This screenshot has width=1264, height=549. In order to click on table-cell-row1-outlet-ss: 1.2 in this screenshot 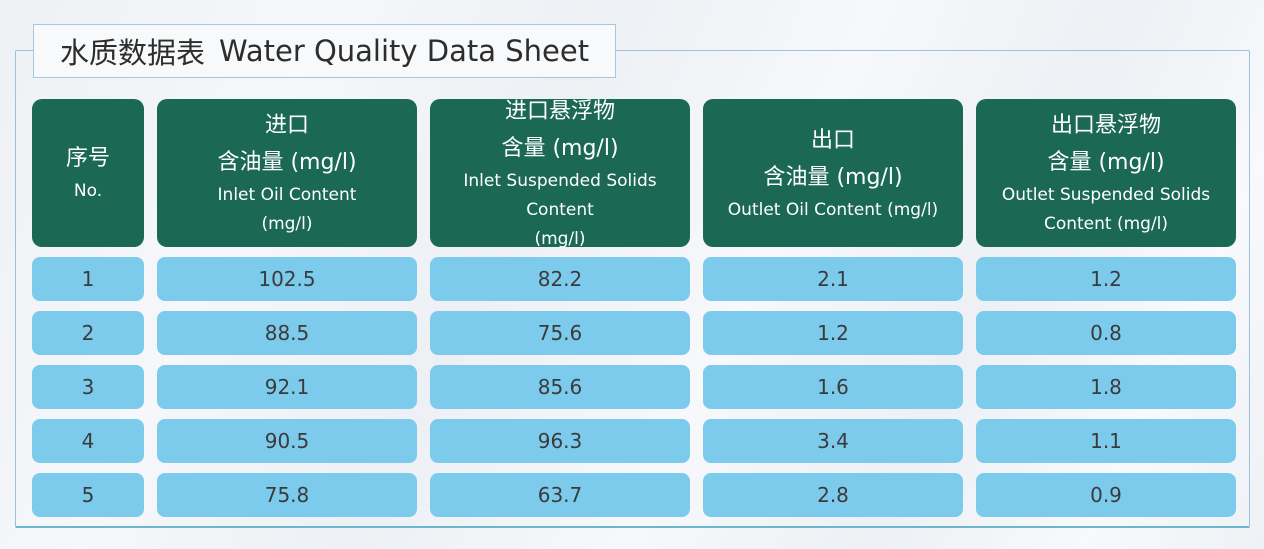, I will do `click(1106, 279)`.